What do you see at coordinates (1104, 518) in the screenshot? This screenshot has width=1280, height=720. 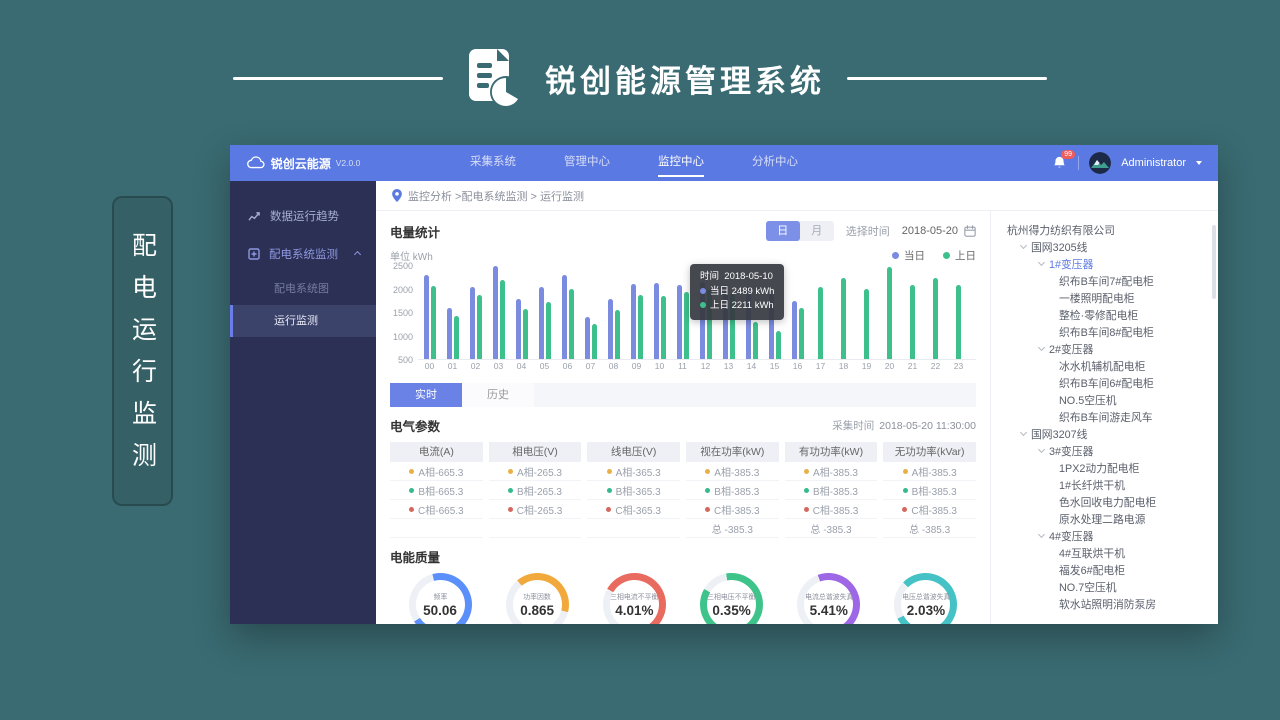 I see `tree-item: 原水处理二路电源` at bounding box center [1104, 518].